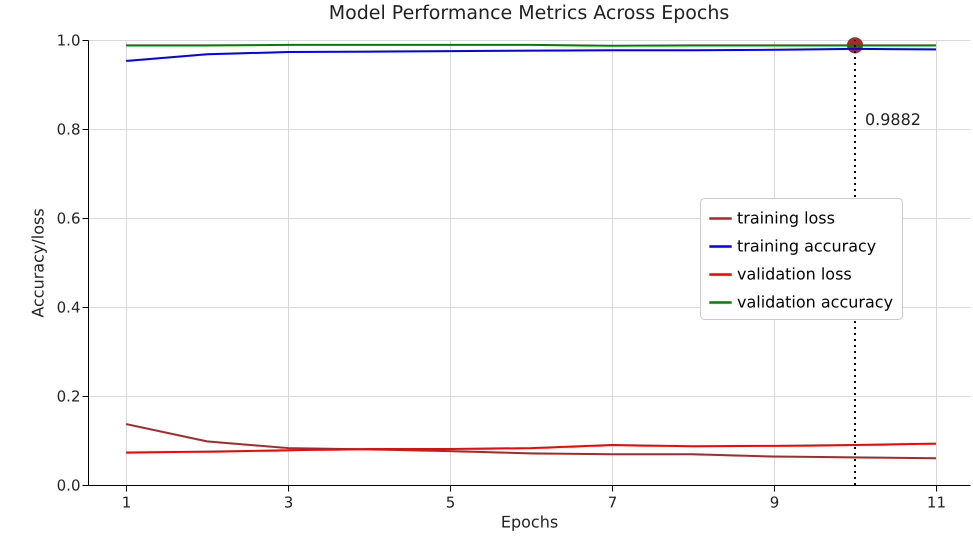  I want to click on y-tick-label: 0.0, so click(68, 485).